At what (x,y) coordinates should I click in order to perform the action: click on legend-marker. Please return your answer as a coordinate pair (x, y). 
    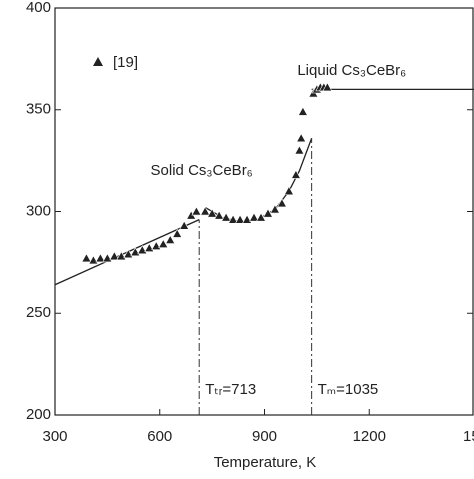
    Looking at the image, I should click on (98, 61).